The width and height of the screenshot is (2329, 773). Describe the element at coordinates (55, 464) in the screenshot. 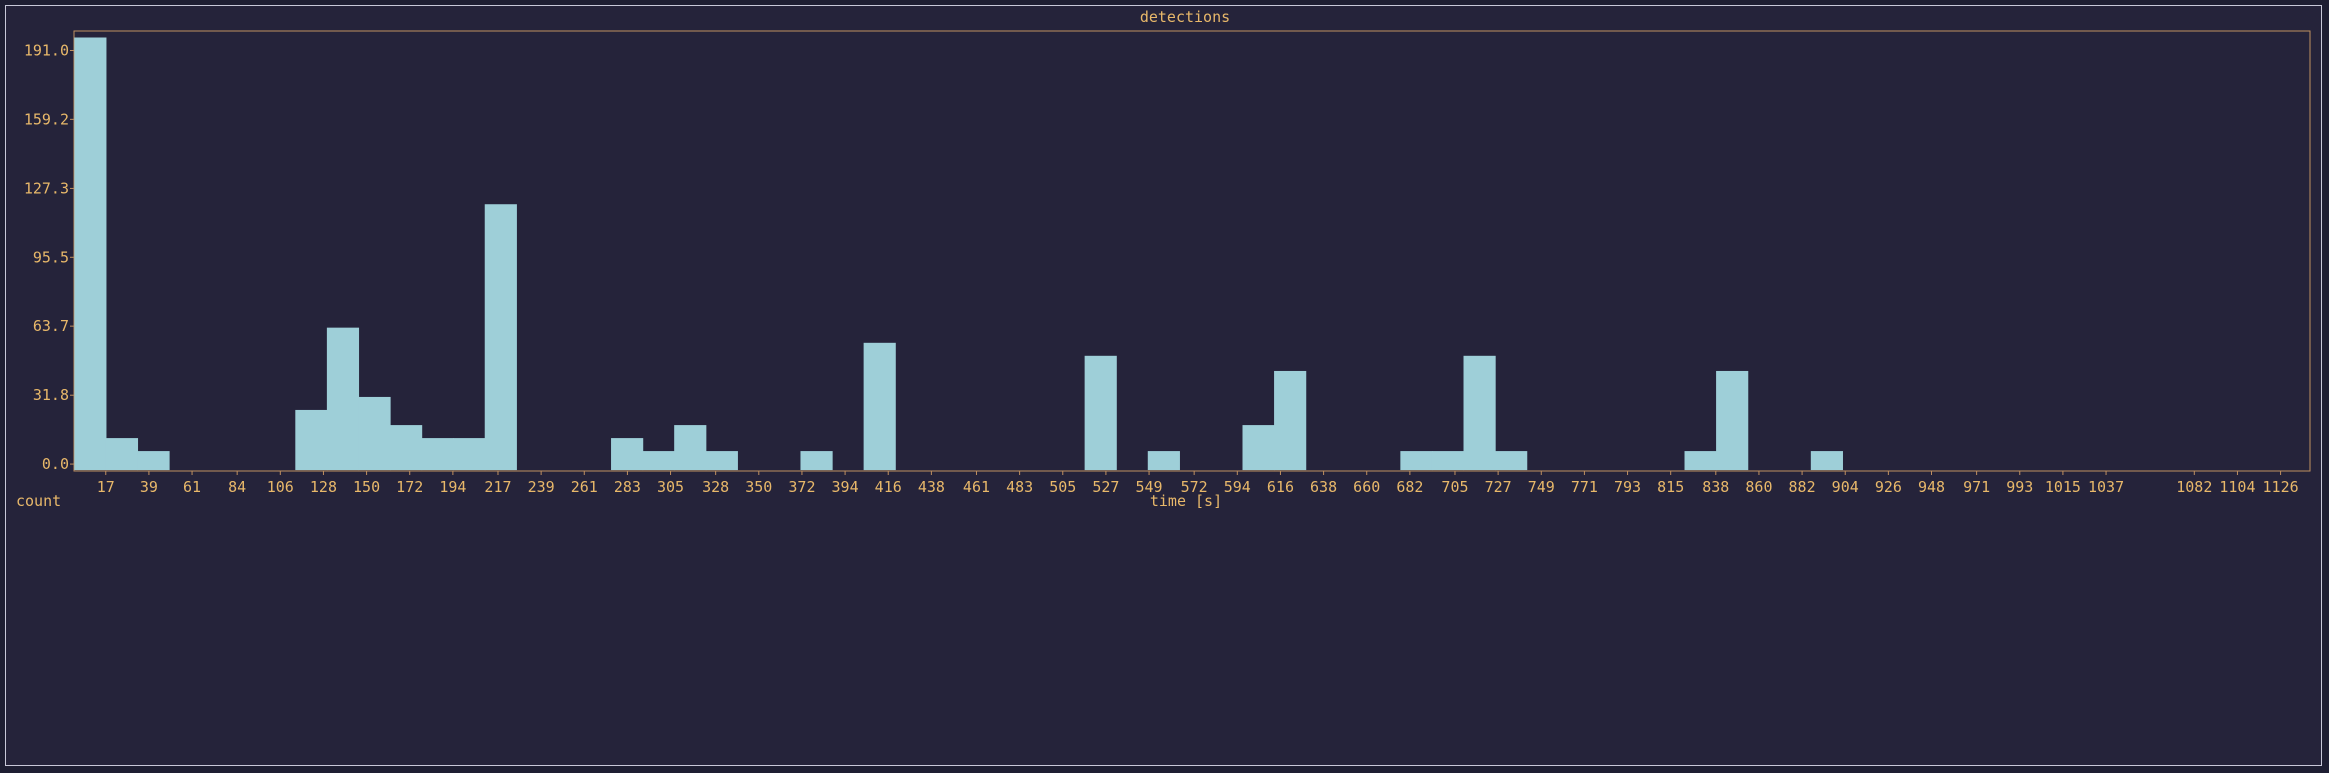

I see `y-tick-label: 0.0` at that location.